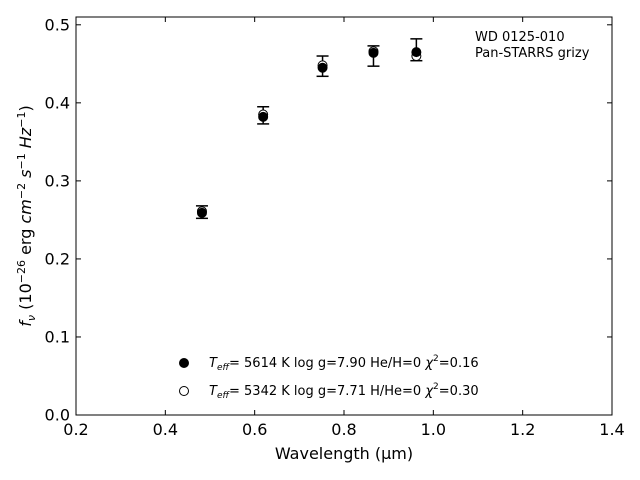 This screenshot has height=480, width=640. I want to click on target-name: WD 0125-010, so click(520, 37).